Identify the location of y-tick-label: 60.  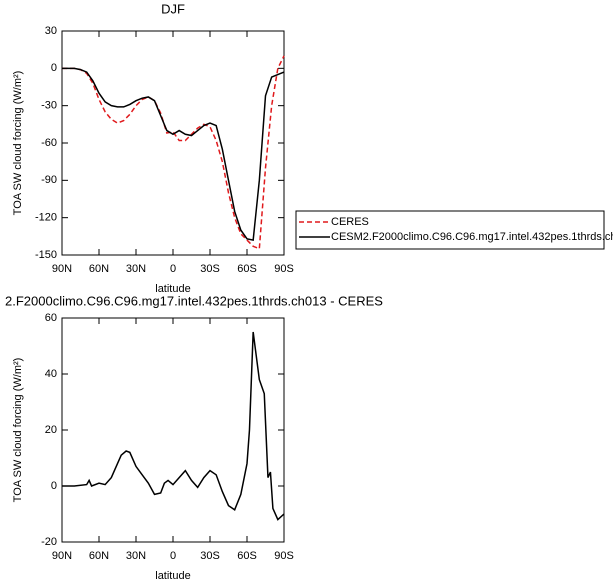
(51, 318).